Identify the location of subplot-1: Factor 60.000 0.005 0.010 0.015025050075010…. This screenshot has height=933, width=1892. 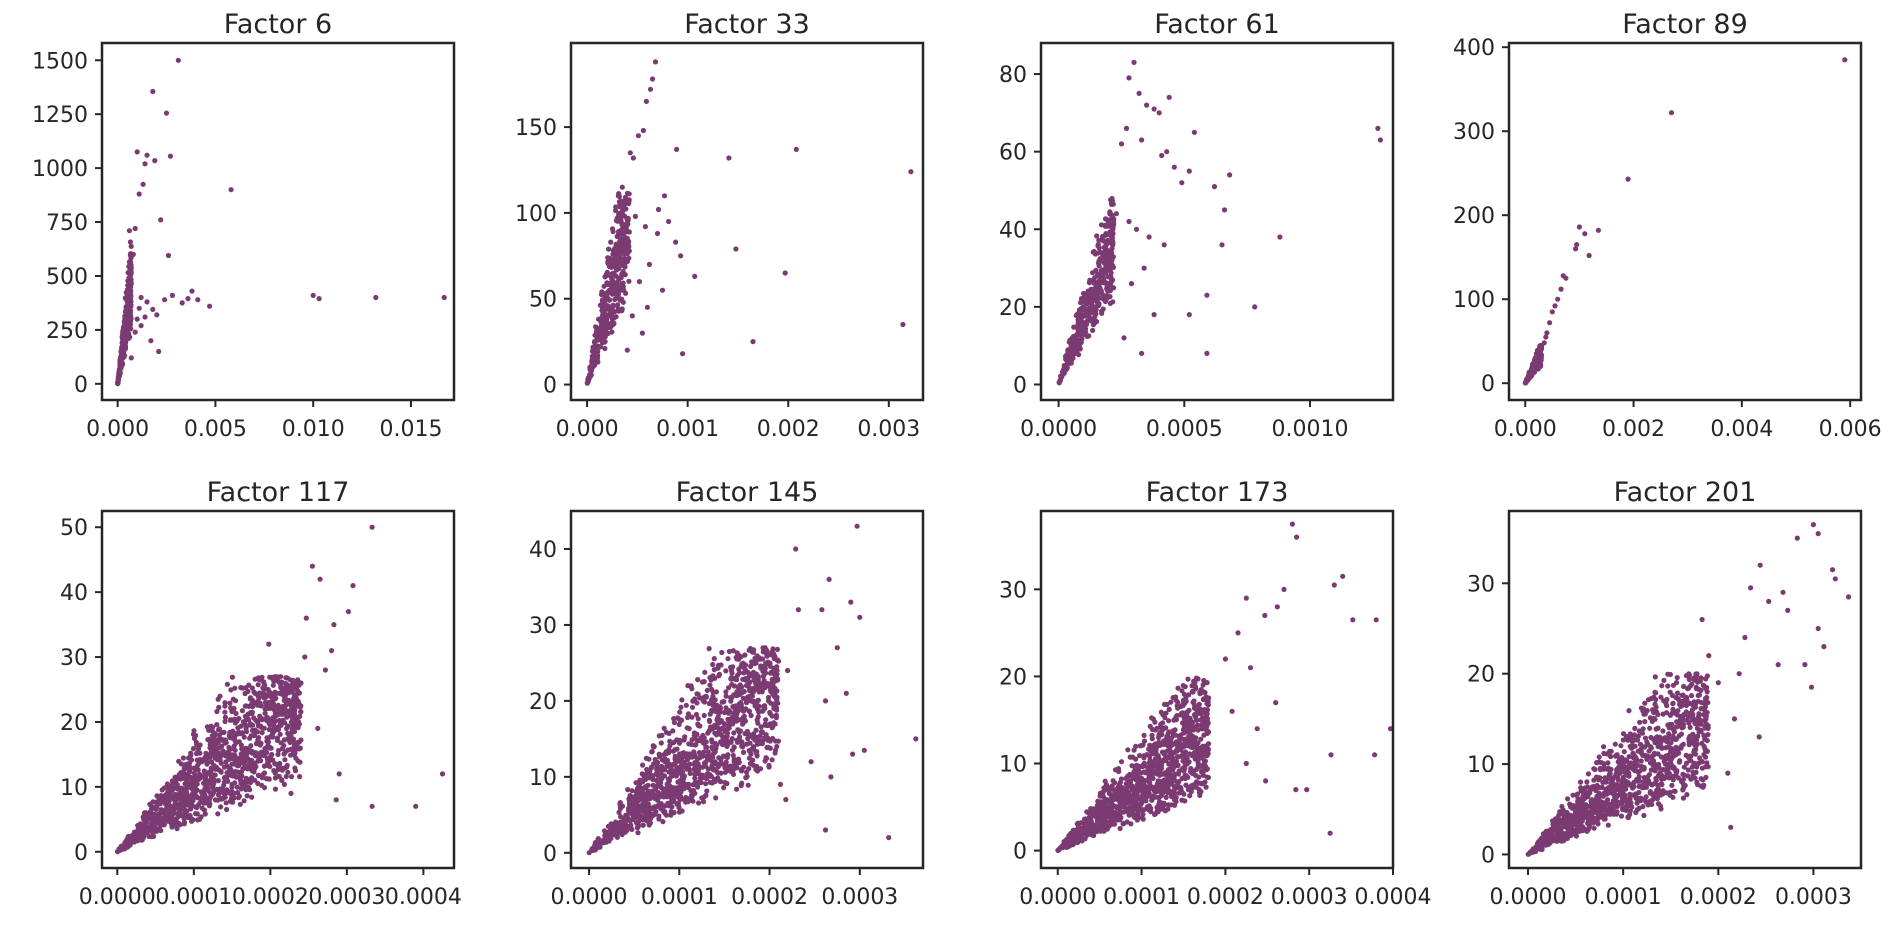
(244, 225).